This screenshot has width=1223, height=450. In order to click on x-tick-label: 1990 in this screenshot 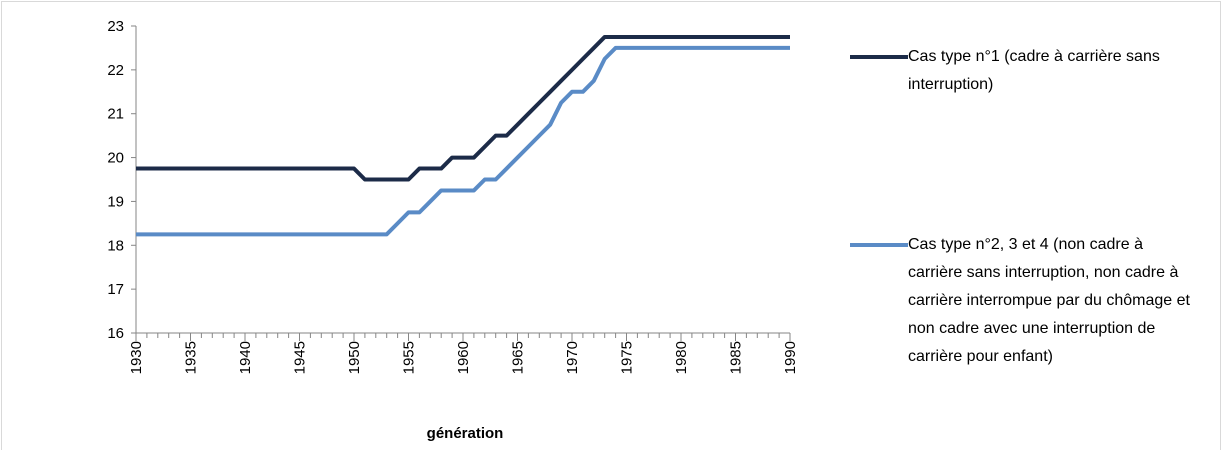, I will do `click(790, 357)`.